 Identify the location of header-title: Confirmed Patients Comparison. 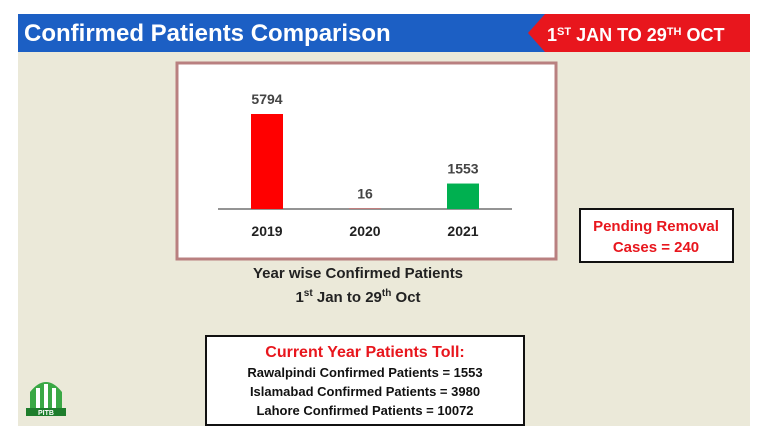
(207, 33).